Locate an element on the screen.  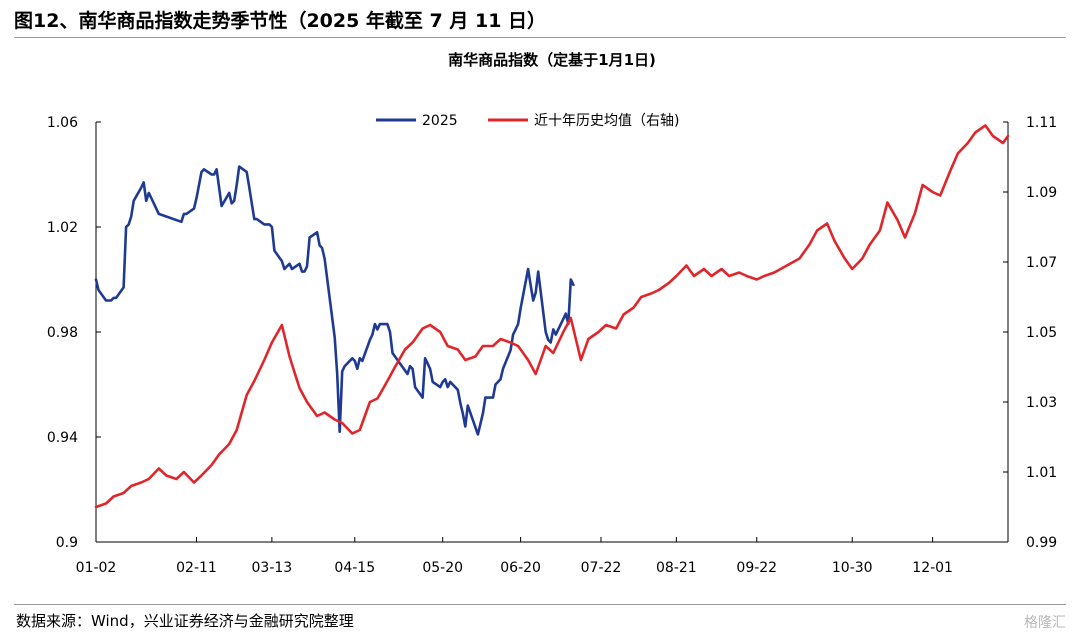
y-tick-label-right: 1.07 is located at coordinates (1041, 263).